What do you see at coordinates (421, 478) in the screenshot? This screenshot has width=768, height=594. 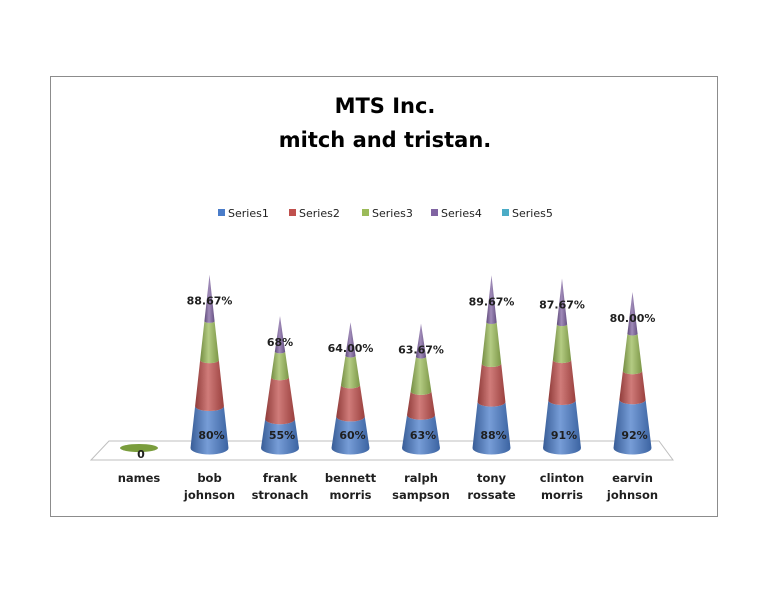 I see `category-label: ralph` at bounding box center [421, 478].